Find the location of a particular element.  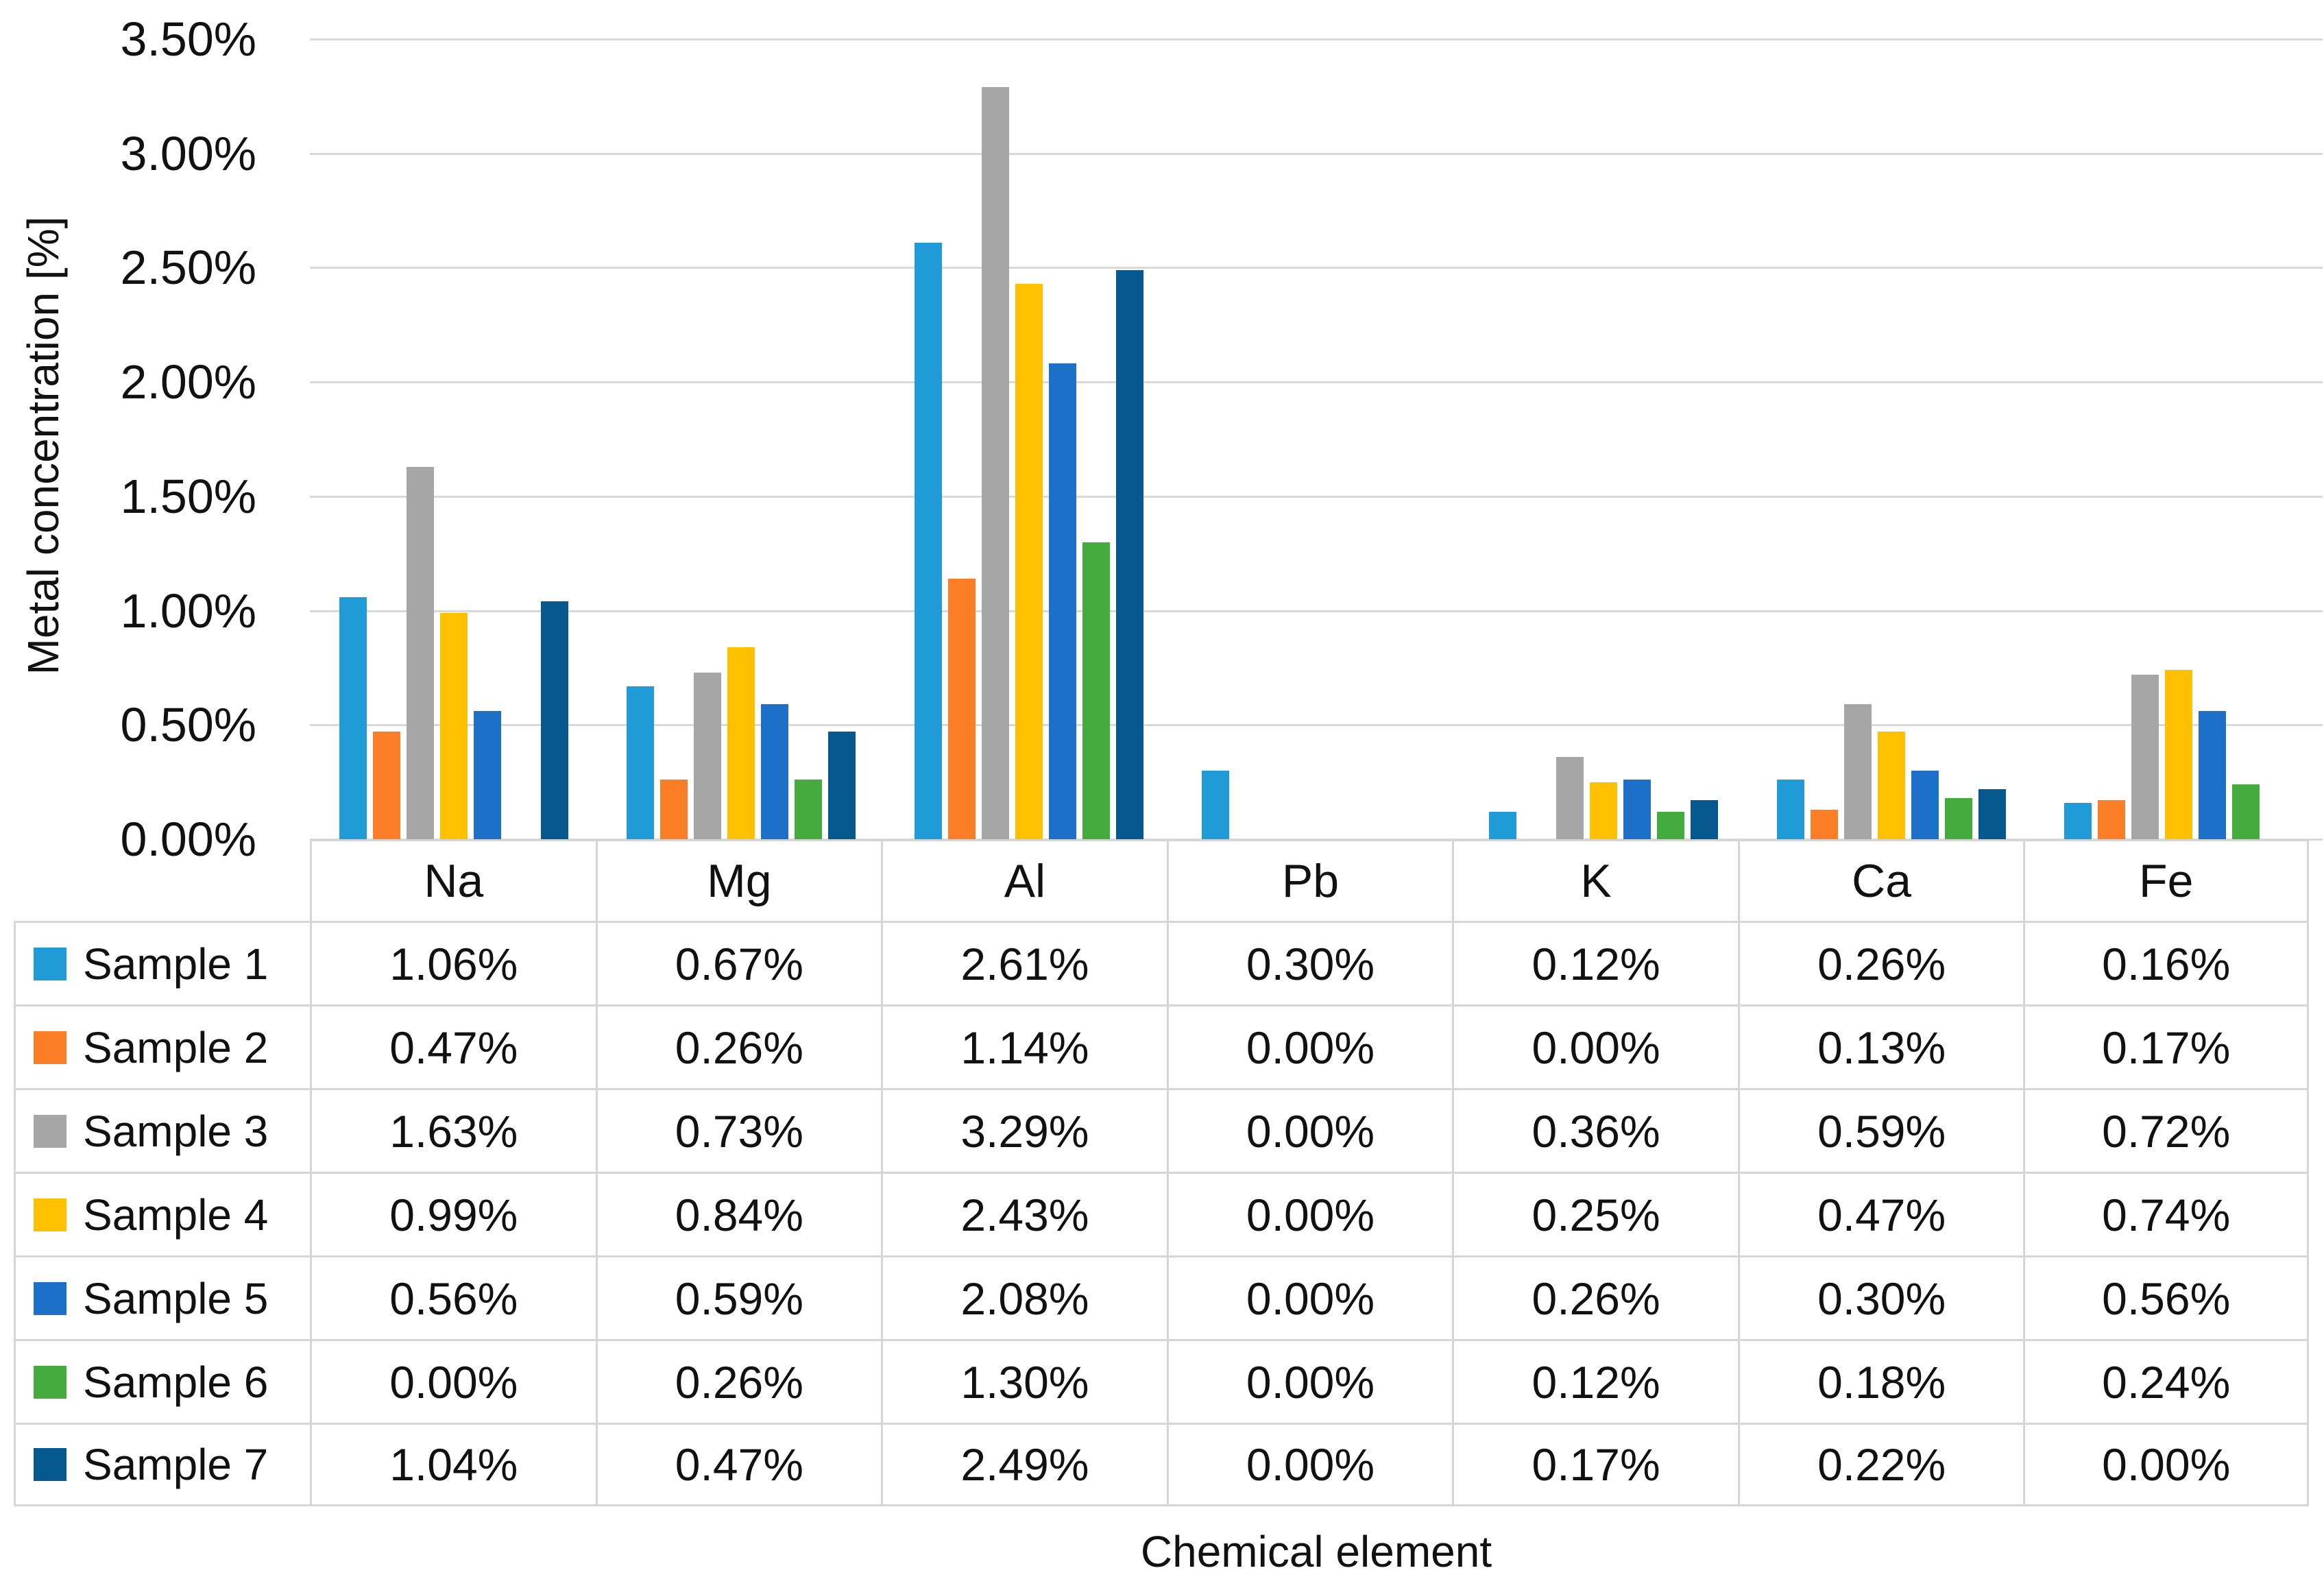

bar-sample-3-K is located at coordinates (1570, 797).